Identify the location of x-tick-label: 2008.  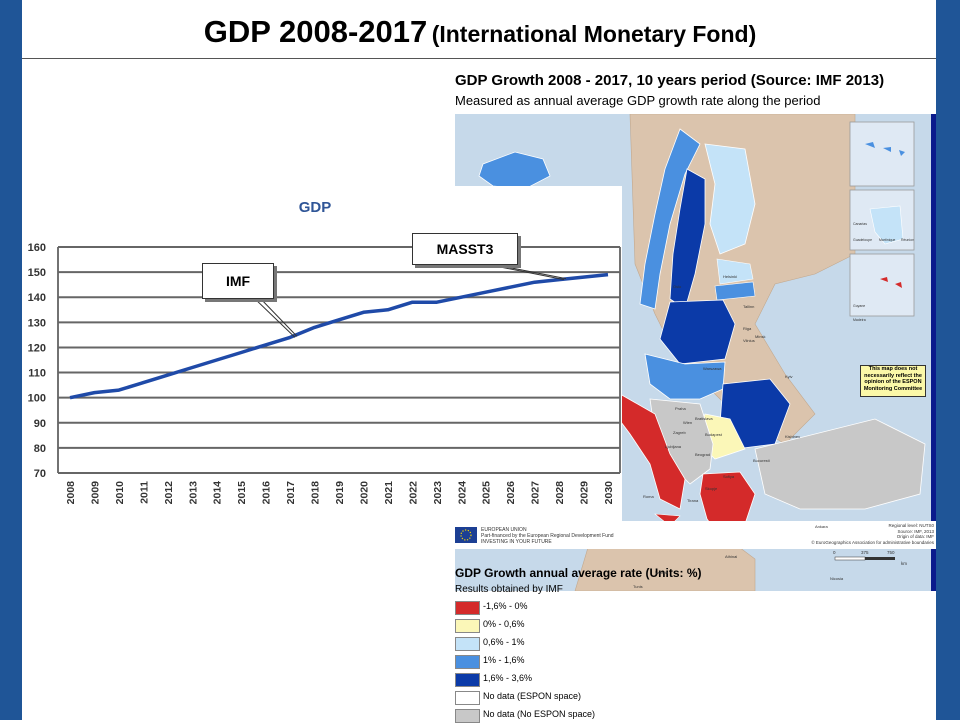
(71, 493).